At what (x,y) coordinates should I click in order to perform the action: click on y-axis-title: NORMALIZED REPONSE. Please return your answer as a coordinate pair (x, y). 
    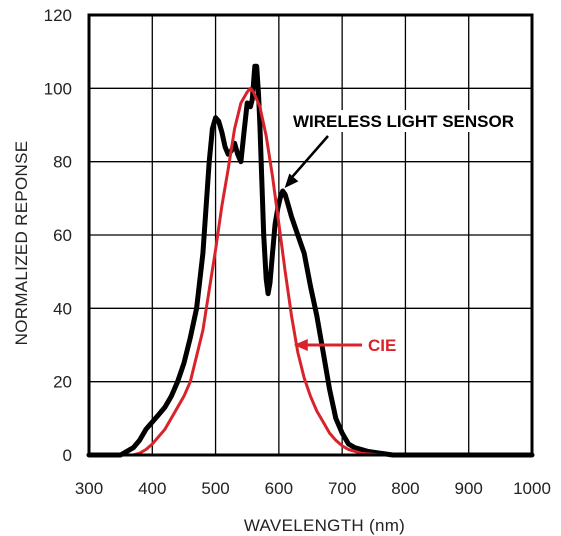
    Looking at the image, I should click on (21, 243).